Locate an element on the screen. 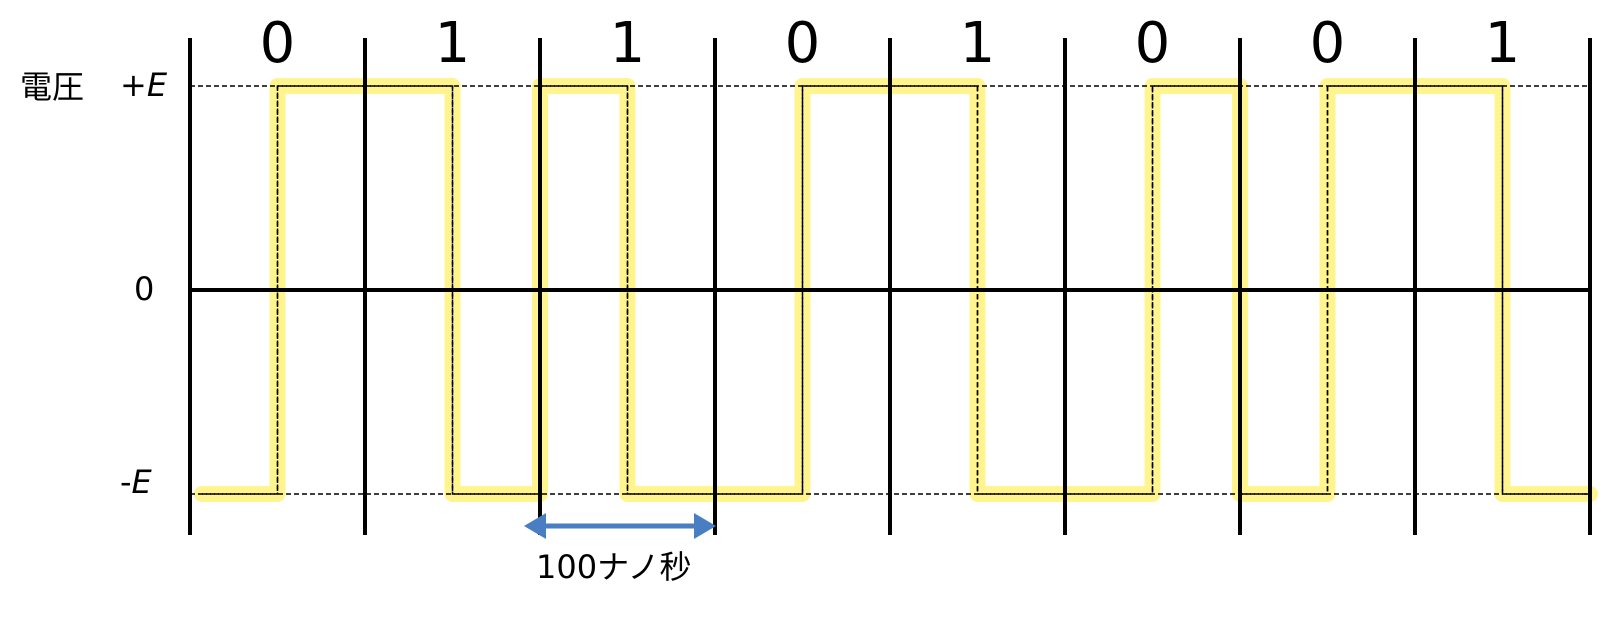 The image size is (1620, 618). low-level-symbol: E is located at coordinates (142, 482).